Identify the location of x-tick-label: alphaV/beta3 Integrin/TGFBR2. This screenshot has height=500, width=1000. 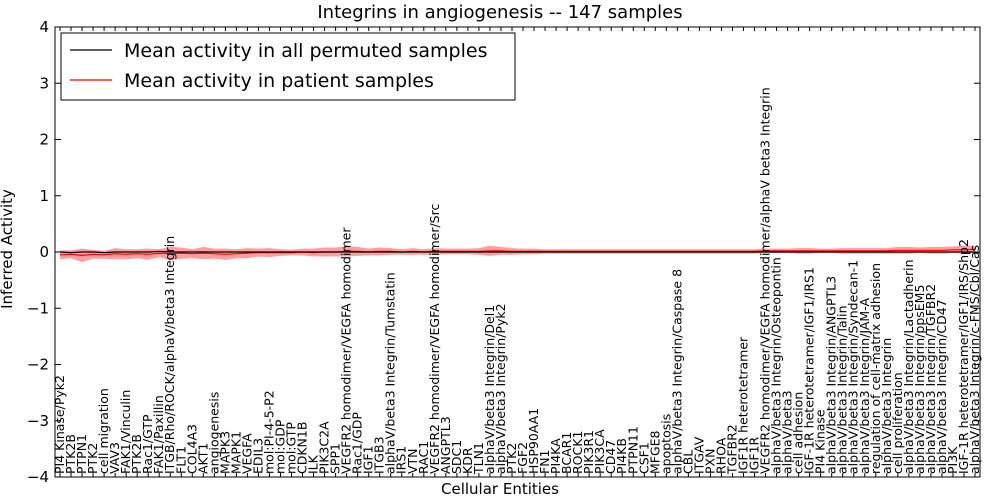
(930, 379).